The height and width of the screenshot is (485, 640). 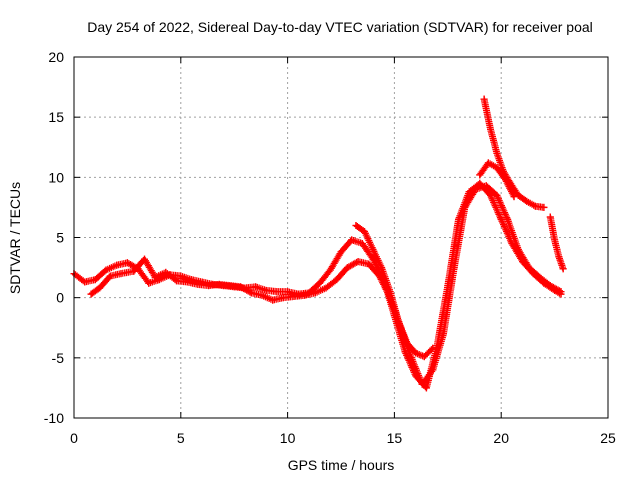 I want to click on y-tick-label: 15, so click(x=56, y=117).